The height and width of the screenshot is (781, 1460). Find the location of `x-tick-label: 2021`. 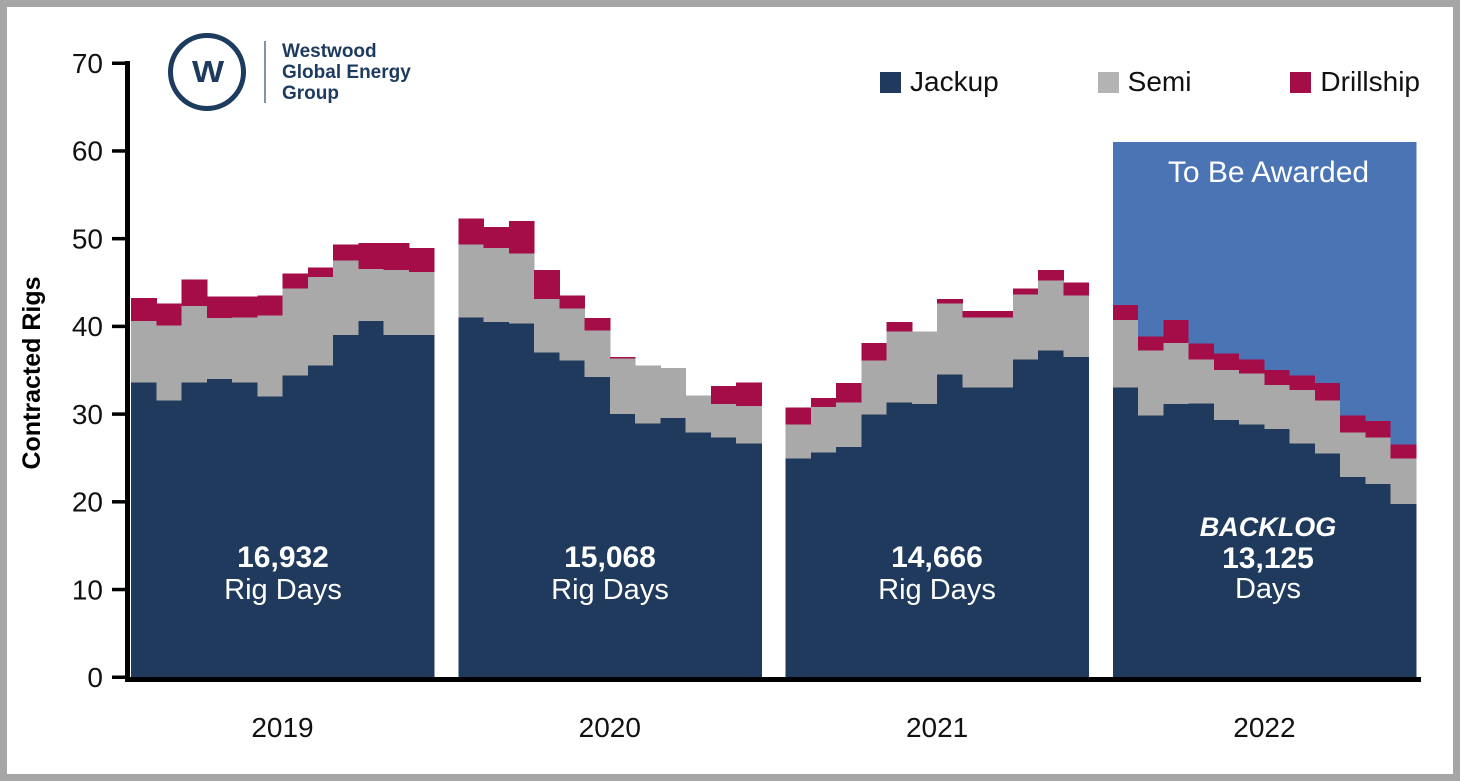

x-tick-label: 2021 is located at coordinates (937, 727).